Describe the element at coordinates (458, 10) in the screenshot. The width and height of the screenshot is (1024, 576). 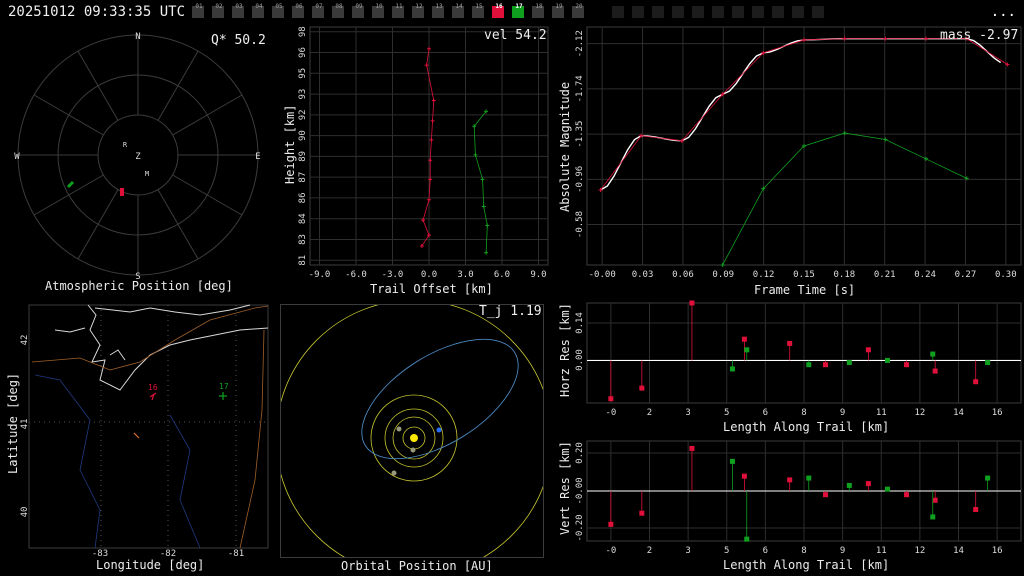
I see `camera-chip-14: 14` at that location.